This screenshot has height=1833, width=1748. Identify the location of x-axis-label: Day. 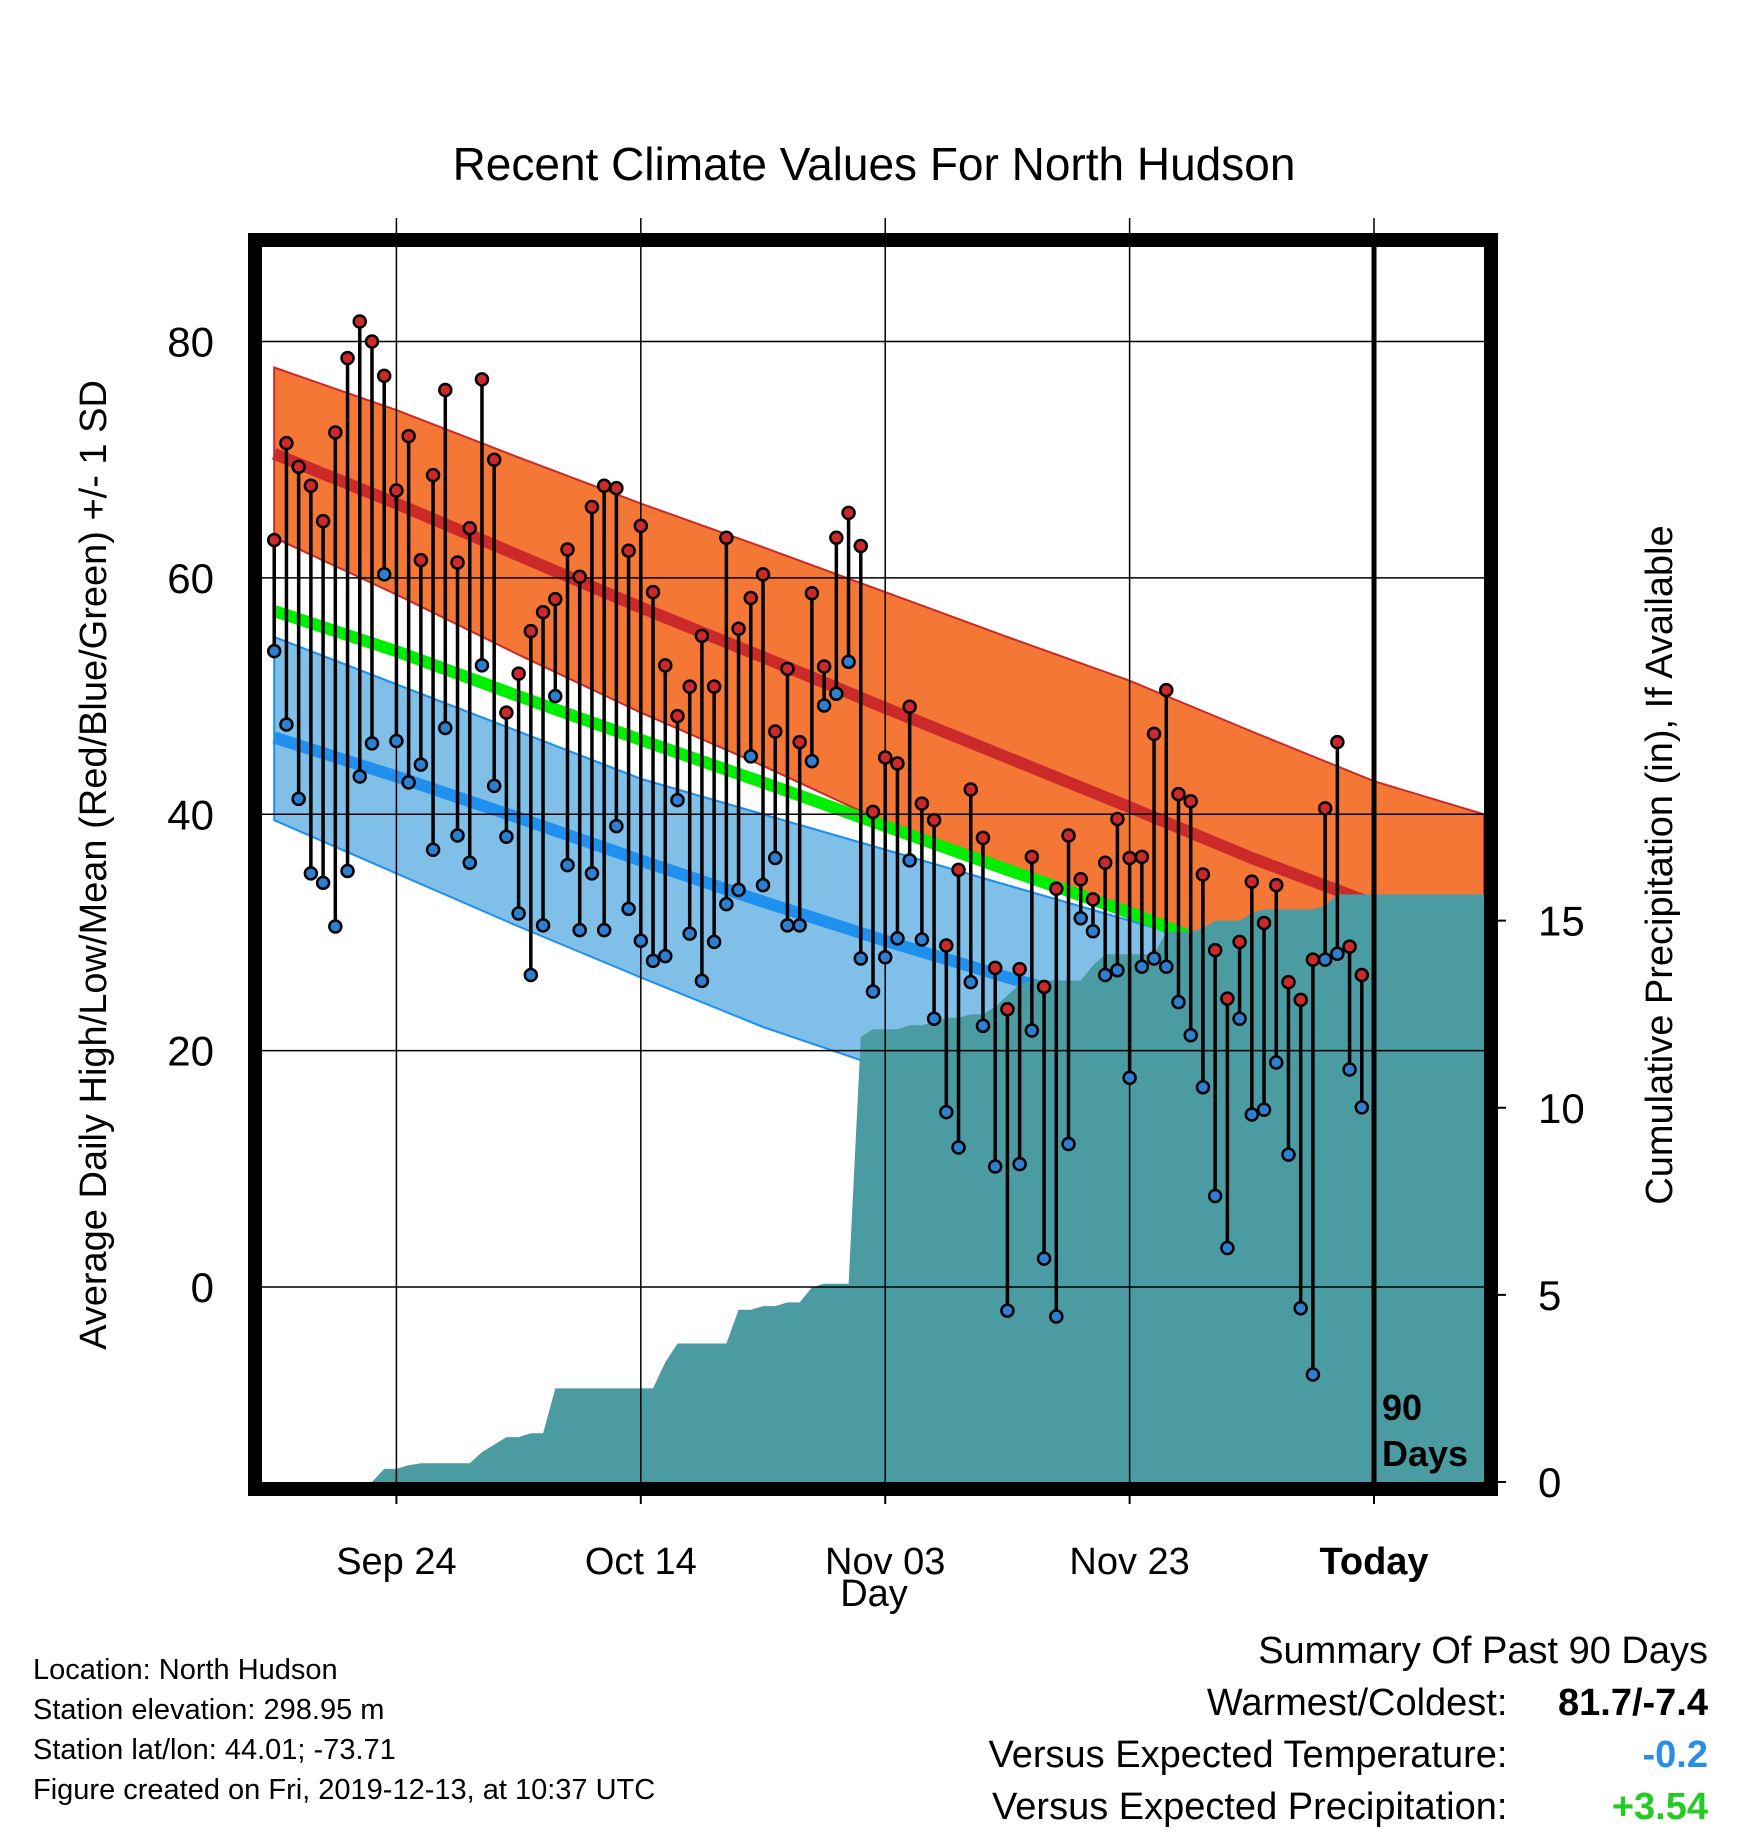
(874, 1594).